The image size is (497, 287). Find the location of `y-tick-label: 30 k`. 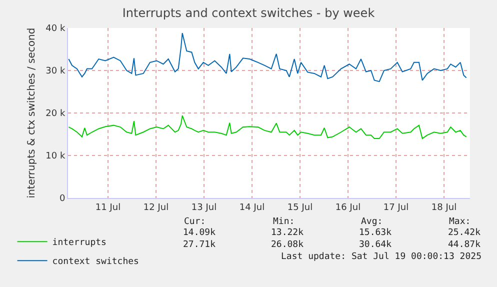

y-tick-label: 30 k is located at coordinates (56, 71).